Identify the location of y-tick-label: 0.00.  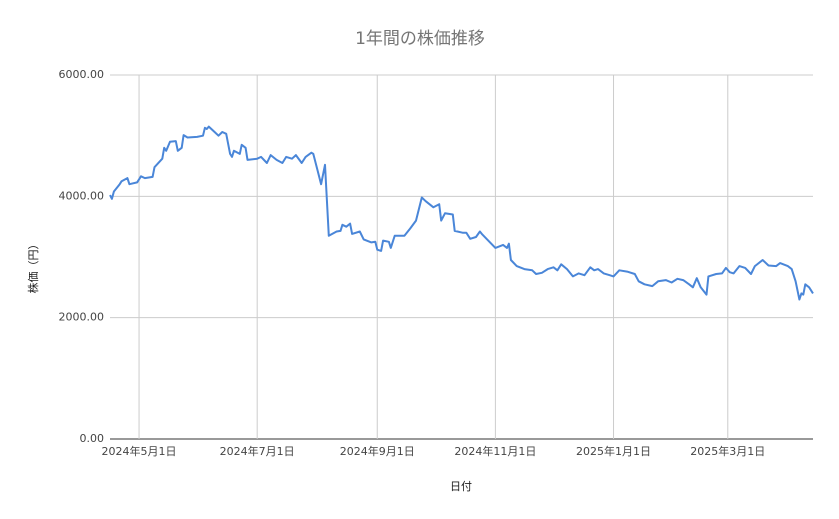
(92, 438).